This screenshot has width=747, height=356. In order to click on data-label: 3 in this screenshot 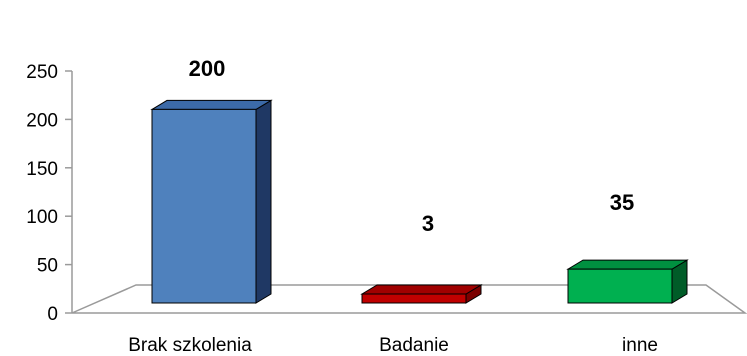, I will do `click(428, 223)`.